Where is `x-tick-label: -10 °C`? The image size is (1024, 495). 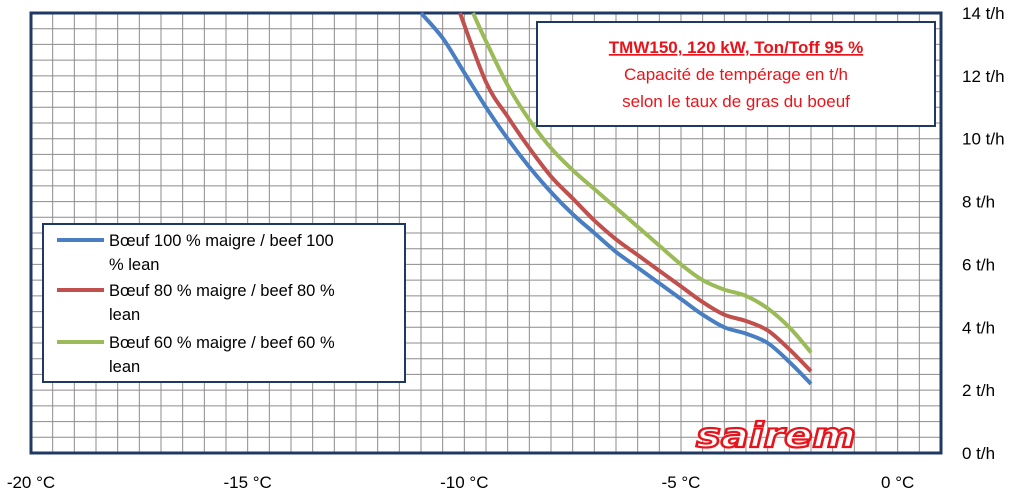 x-tick-label: -10 °C is located at coordinates (464, 482).